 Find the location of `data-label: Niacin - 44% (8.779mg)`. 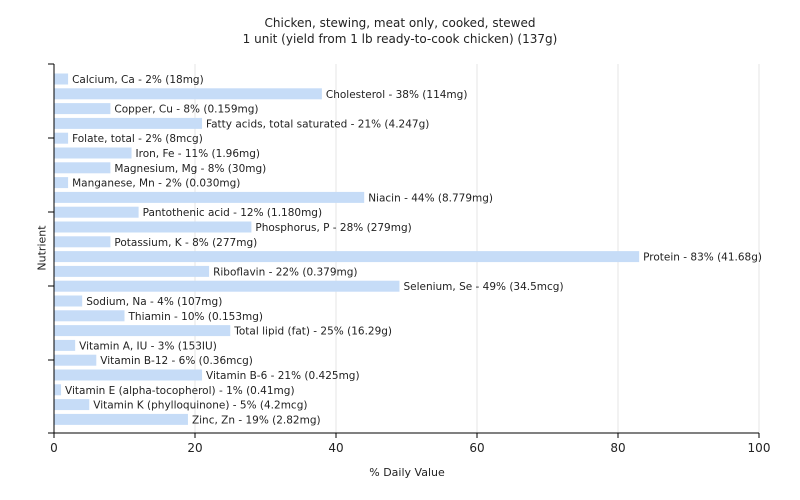

data-label: Niacin - 44% (8.779mg) is located at coordinates (430, 198).